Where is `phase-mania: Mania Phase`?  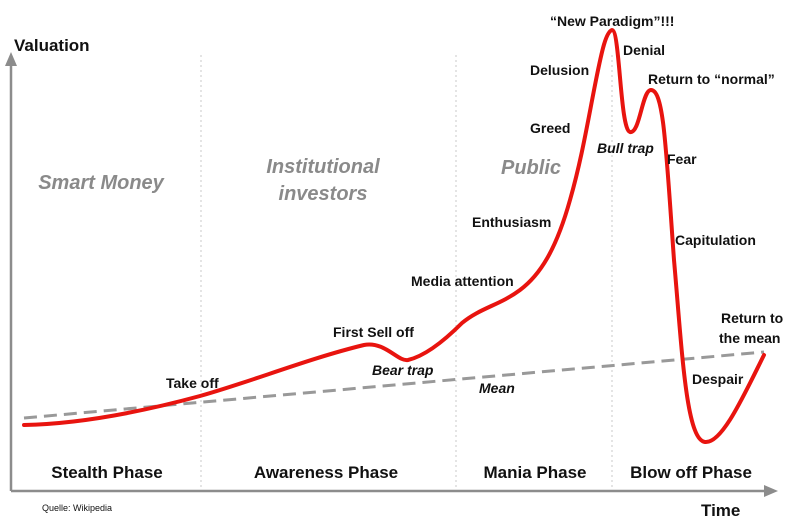
phase-mania: Mania Phase is located at coordinates (535, 472).